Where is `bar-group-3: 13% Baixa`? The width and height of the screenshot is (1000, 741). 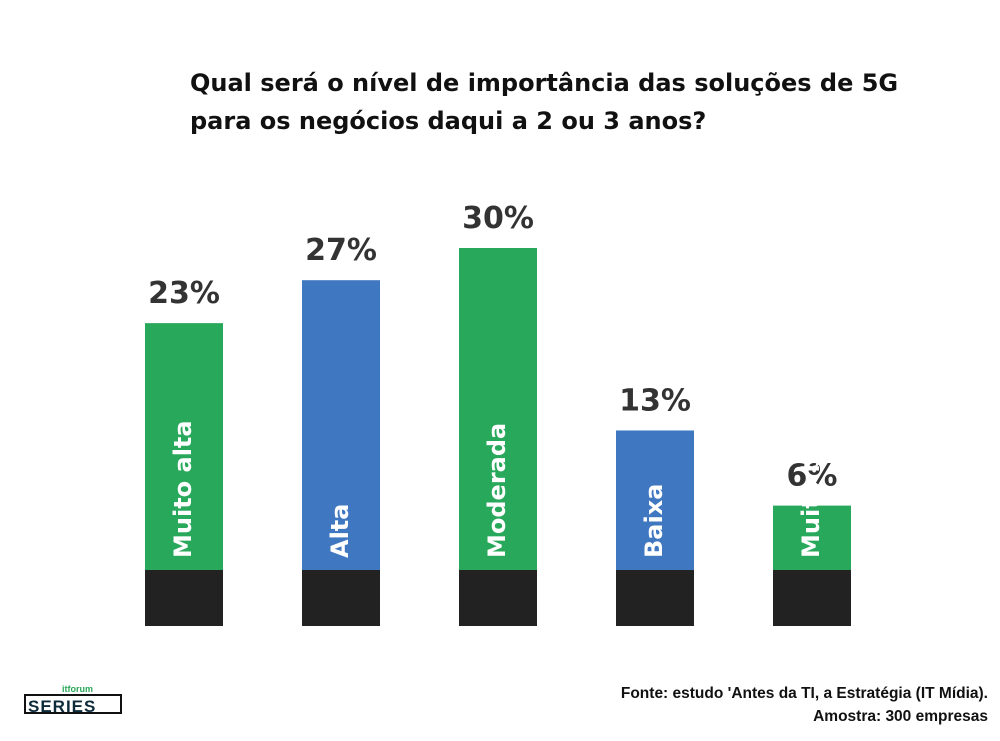
bar-group-3: 13% Baixa is located at coordinates (655, 504).